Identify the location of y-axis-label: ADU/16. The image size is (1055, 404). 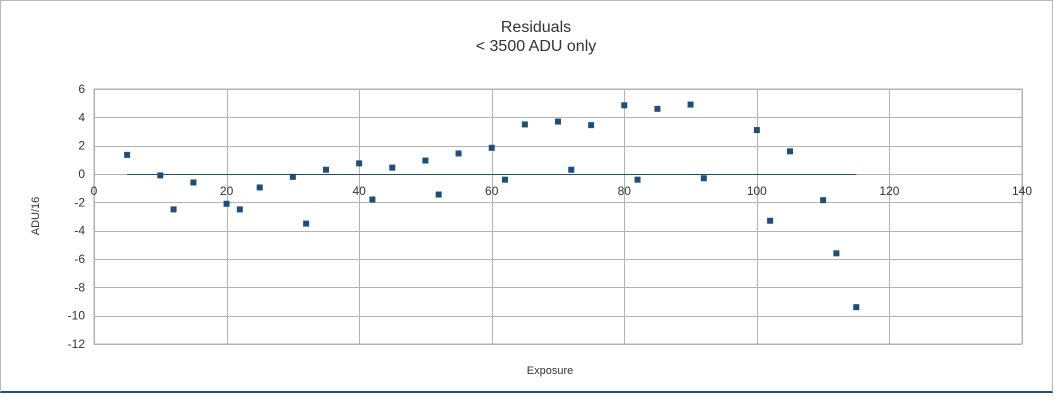
(36, 216).